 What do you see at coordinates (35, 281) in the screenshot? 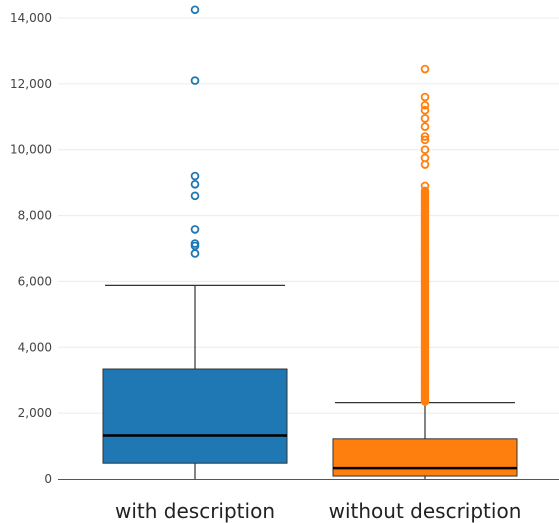
I see `y-tick-label: 6,000` at bounding box center [35, 281].